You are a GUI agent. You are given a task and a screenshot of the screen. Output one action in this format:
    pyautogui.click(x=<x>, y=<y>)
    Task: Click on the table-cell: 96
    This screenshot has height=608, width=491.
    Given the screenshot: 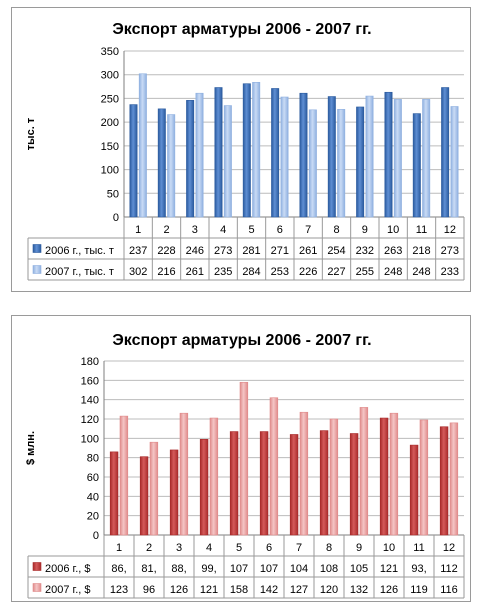 What is the action you would take?
    pyautogui.click(x=149, y=590)
    